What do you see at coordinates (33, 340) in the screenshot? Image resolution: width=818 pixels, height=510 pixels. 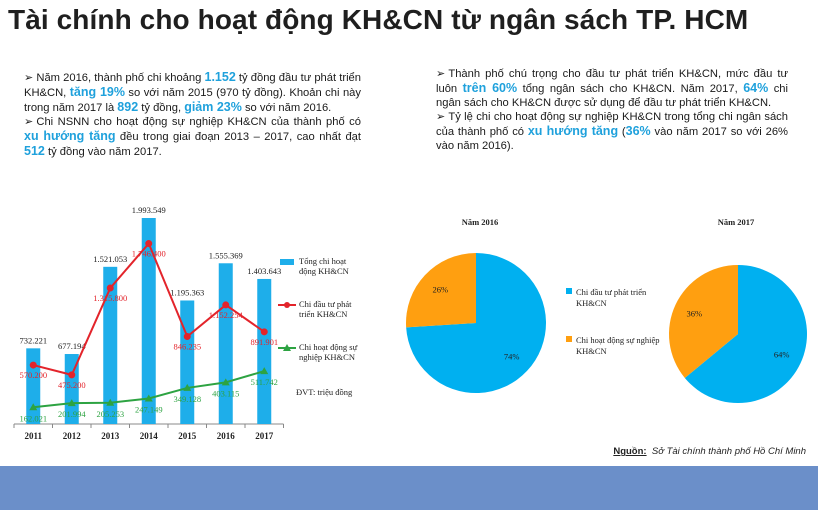 I see `bar-value-label: 732.221` at bounding box center [33, 340].